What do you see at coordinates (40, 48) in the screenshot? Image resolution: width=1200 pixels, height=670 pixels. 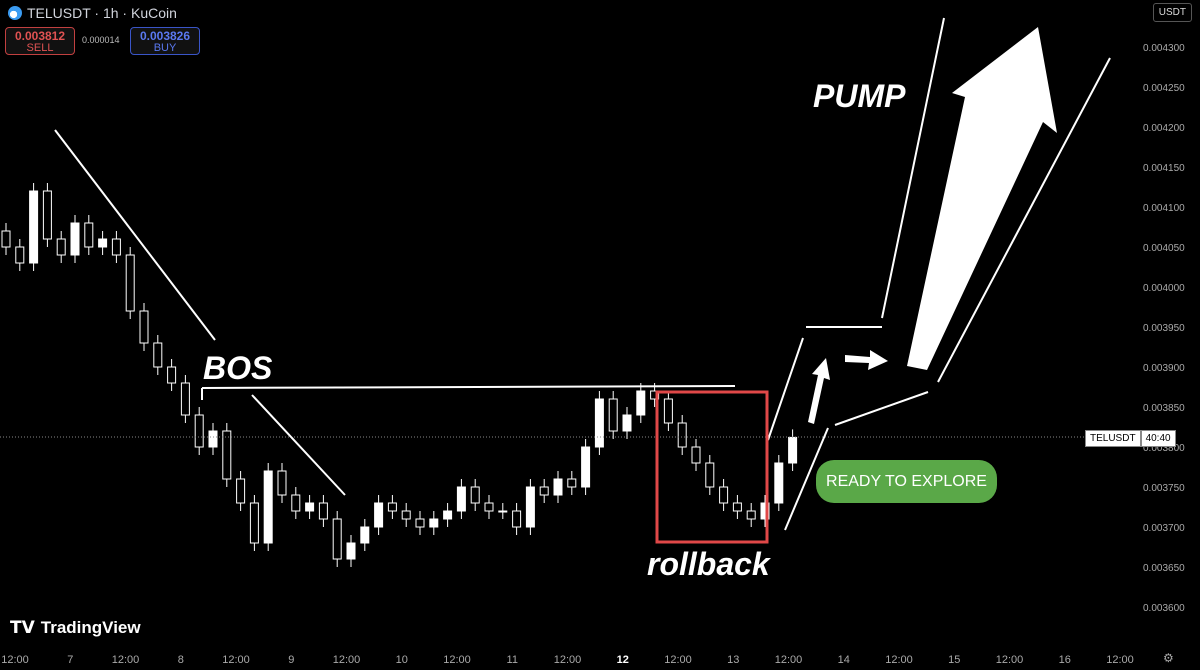 I see `sell-label: SELL` at bounding box center [40, 48].